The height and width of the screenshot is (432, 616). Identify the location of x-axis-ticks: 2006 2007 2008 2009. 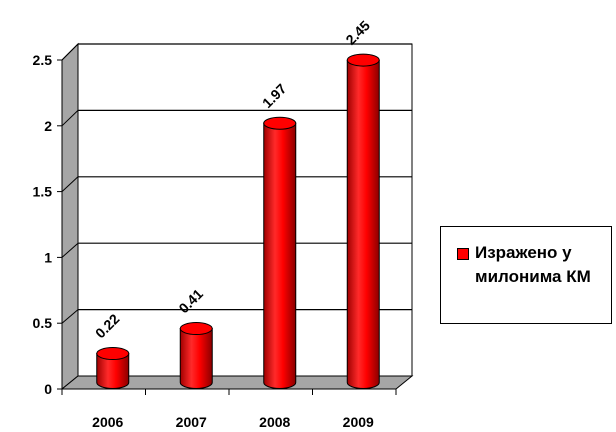
(229, 409).